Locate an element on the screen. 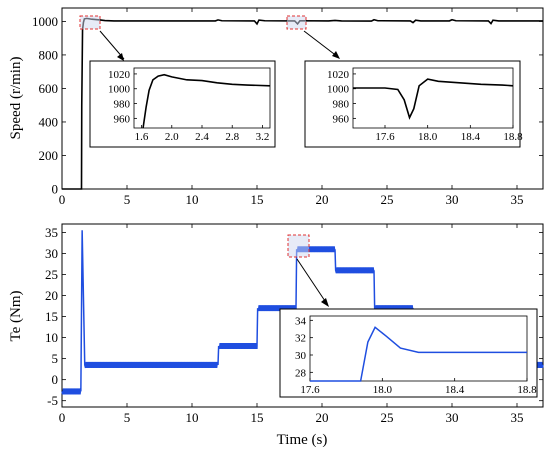 This screenshot has height=451, width=550. y-tick-label: 5 is located at coordinates (55, 358).